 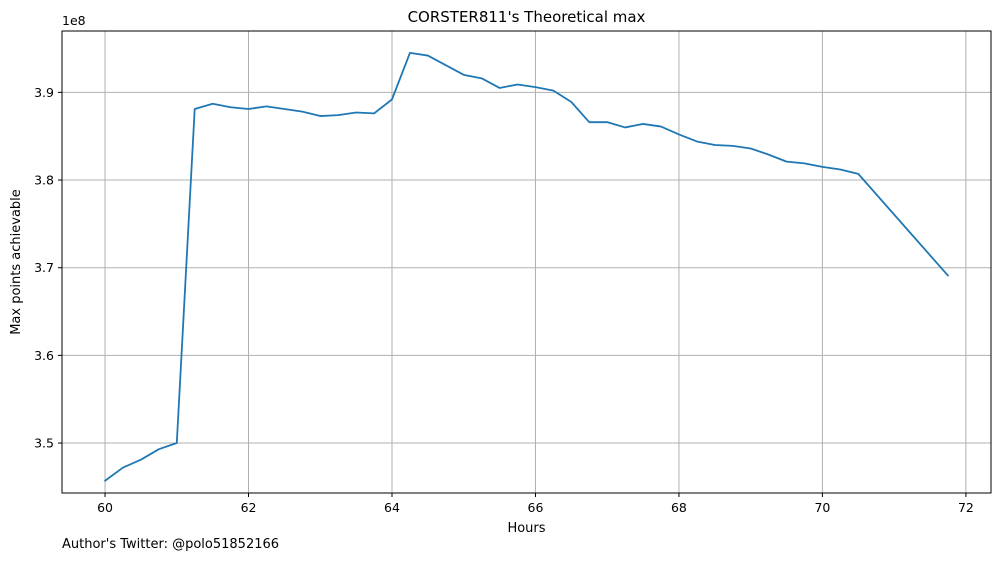 What do you see at coordinates (822, 507) in the screenshot?
I see `x-tick-label: 70` at bounding box center [822, 507].